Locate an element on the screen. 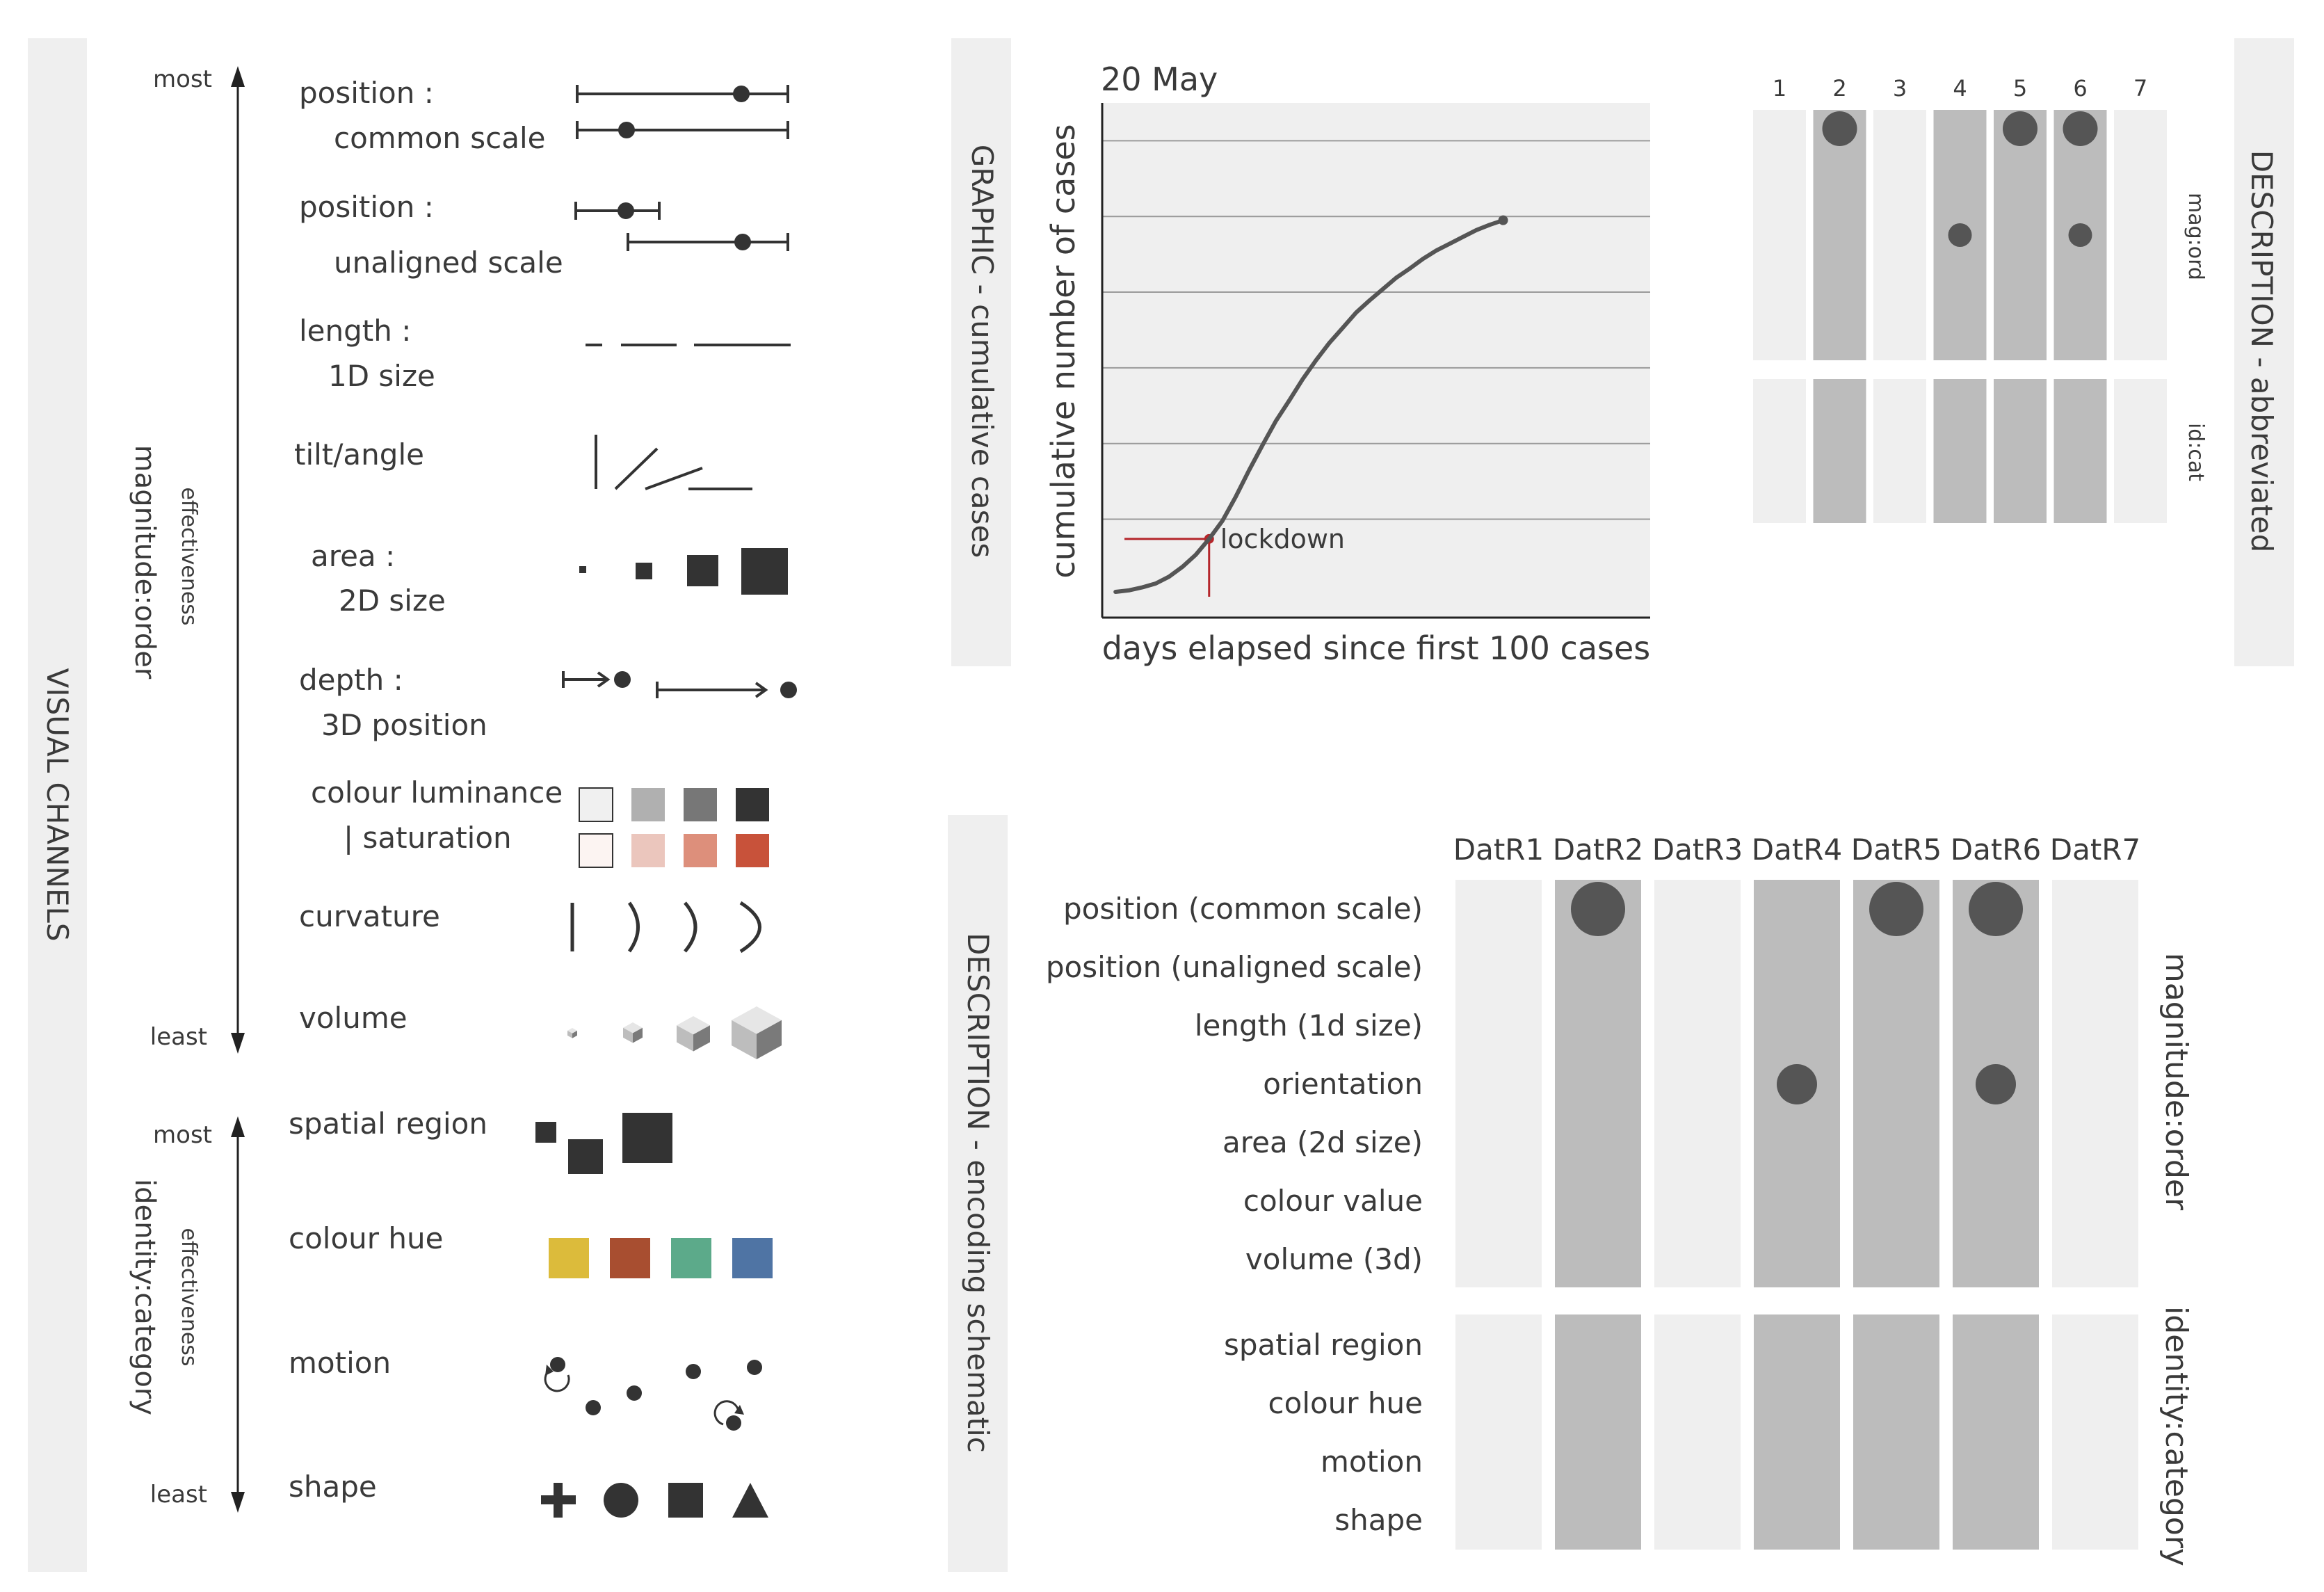 This screenshot has height=1592, width=2324. schematic-magnitude-row-label: position (common scale) is located at coordinates (1243, 909).